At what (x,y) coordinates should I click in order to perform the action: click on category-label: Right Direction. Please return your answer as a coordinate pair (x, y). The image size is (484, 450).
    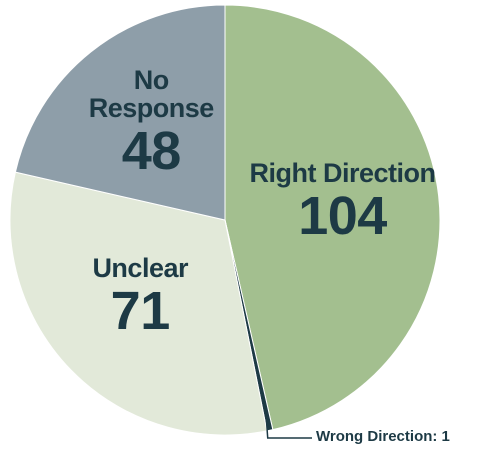
    Looking at the image, I should click on (343, 172).